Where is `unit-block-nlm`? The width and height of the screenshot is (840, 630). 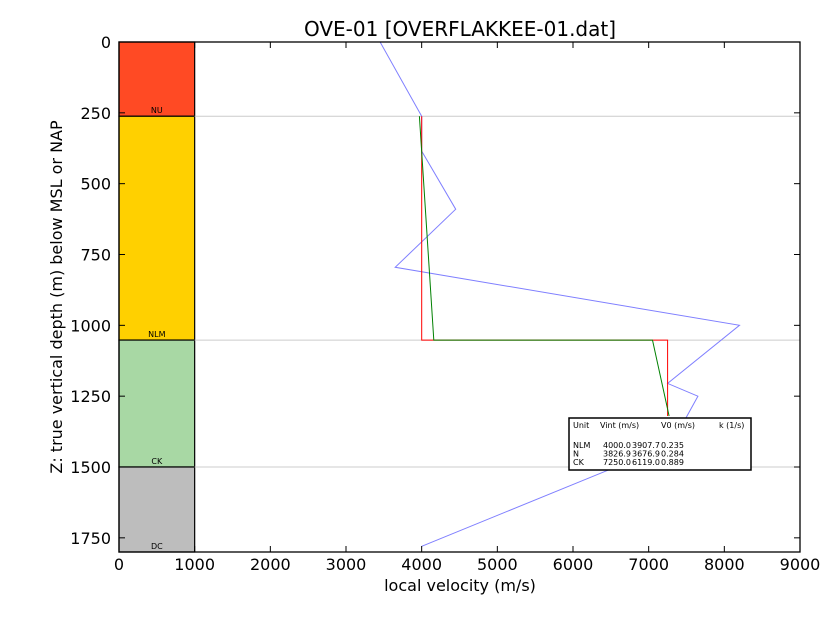
unit-block-nlm is located at coordinates (157, 228).